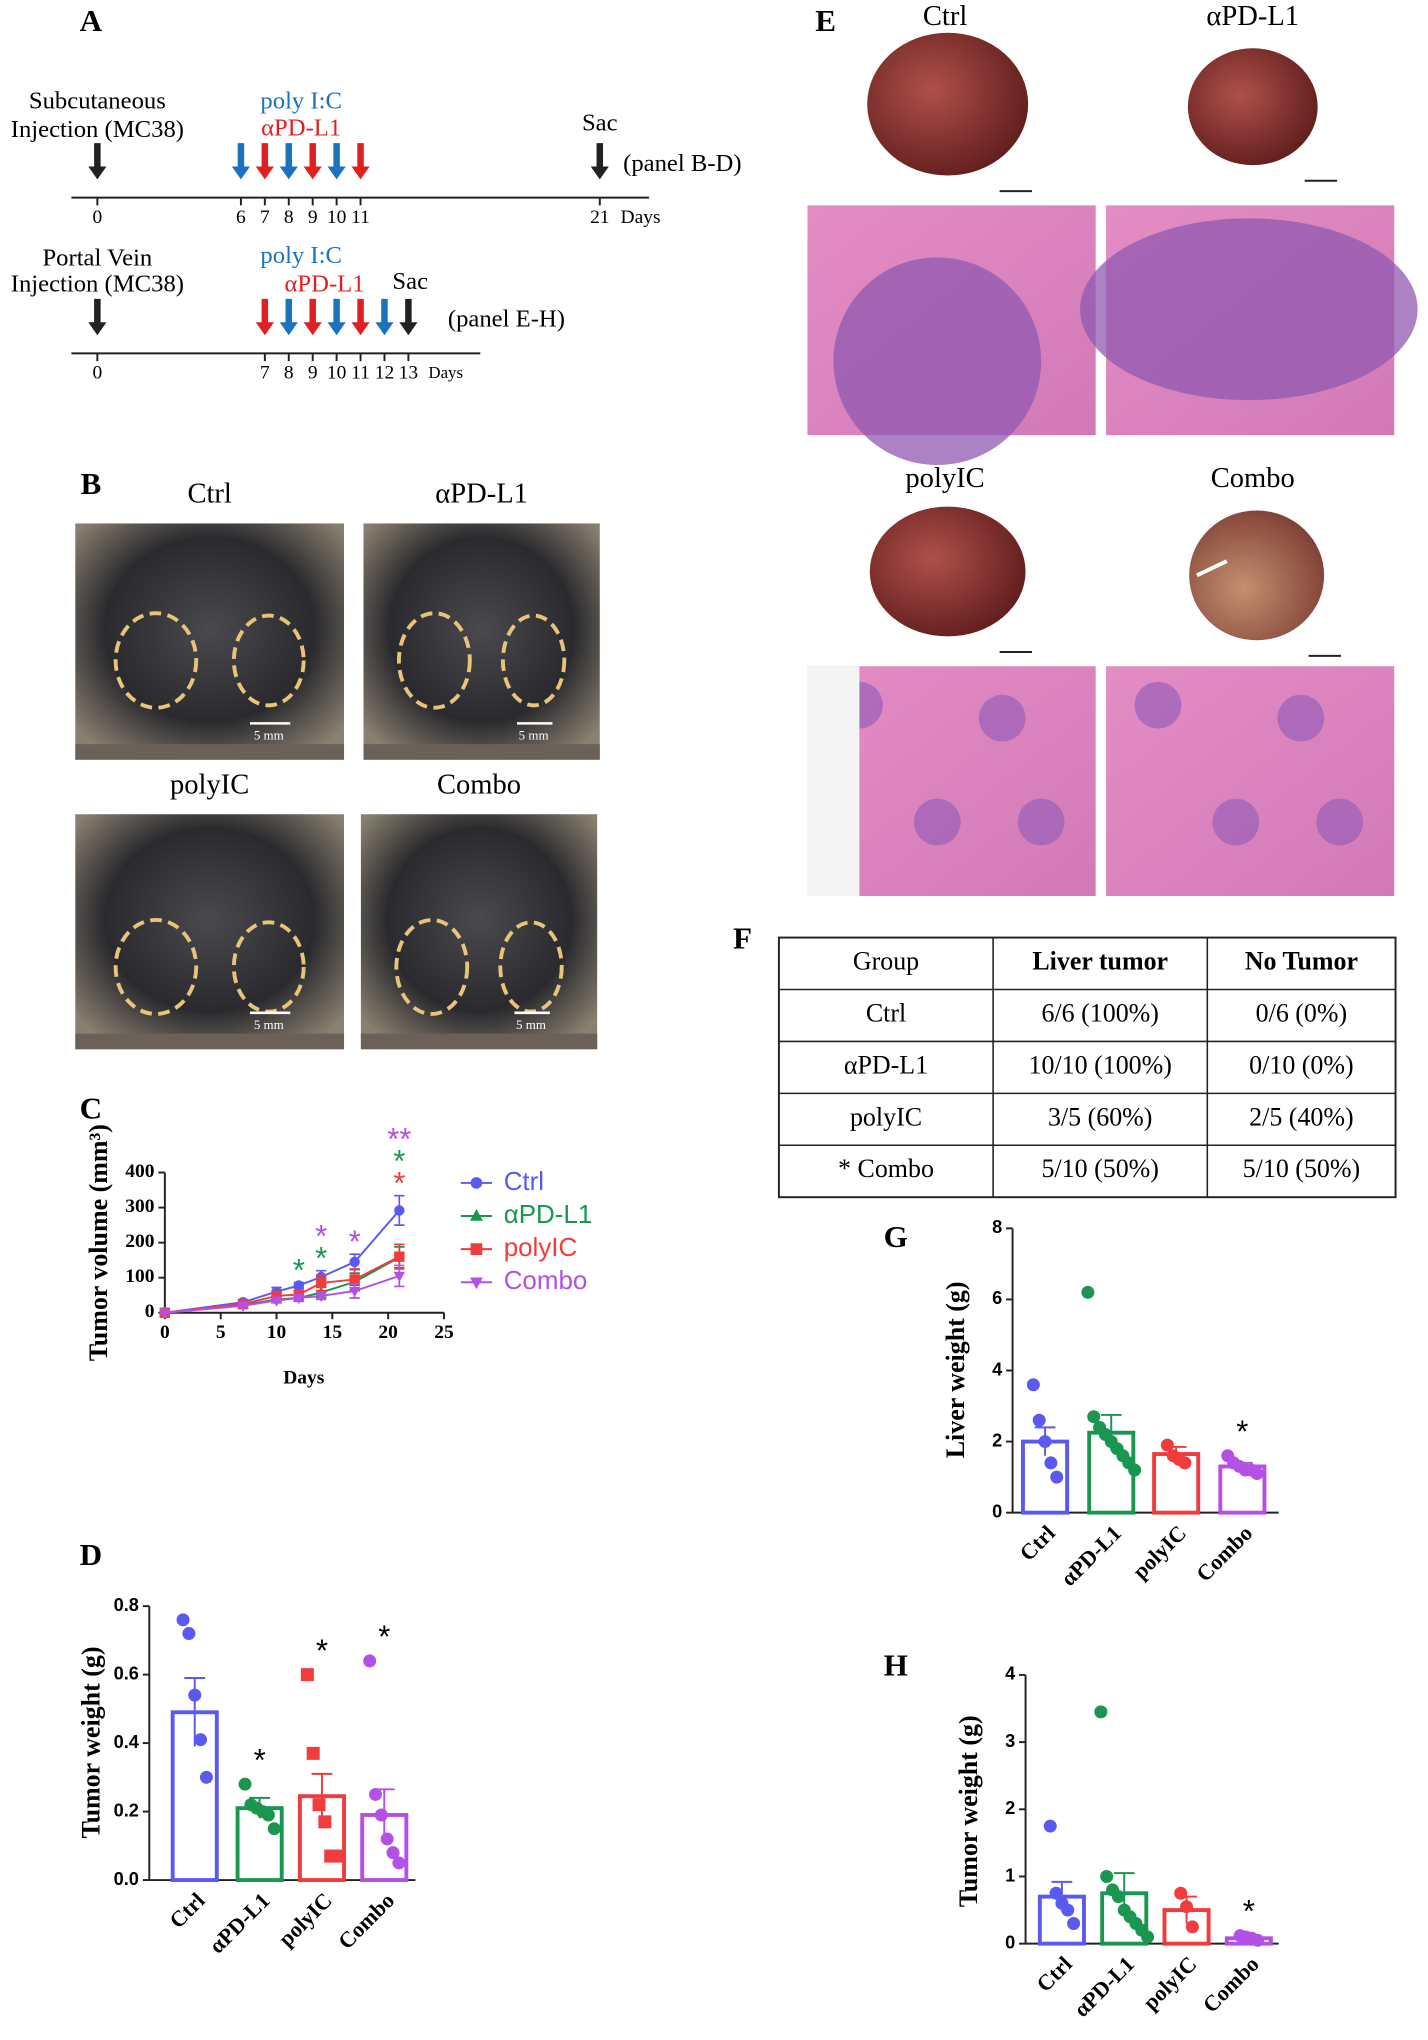 The image size is (1428, 2040). I want to click on panel-letter: H, so click(896, 1665).